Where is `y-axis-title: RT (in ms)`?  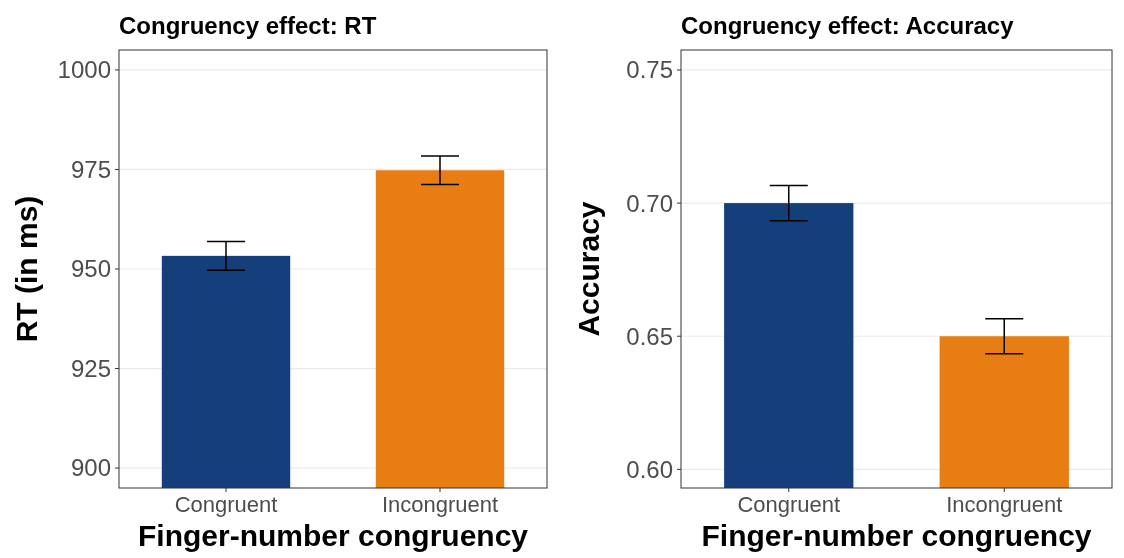
y-axis-title: RT (in ms) is located at coordinates (26, 269).